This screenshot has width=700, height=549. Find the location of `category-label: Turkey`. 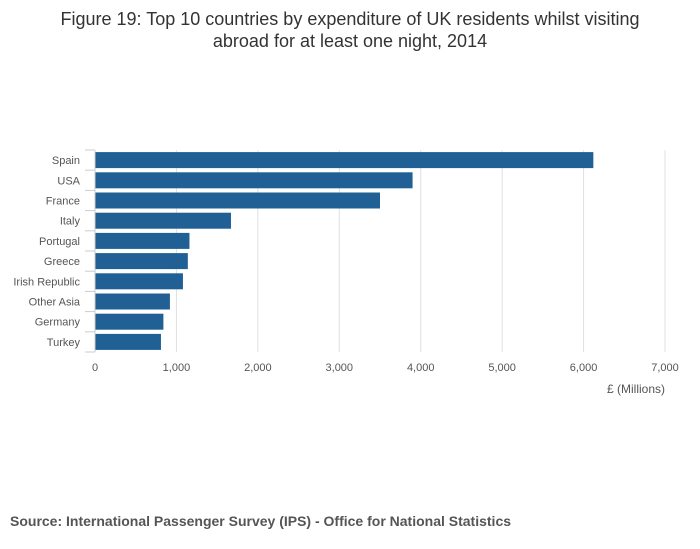

category-label: Turkey is located at coordinates (64, 343).